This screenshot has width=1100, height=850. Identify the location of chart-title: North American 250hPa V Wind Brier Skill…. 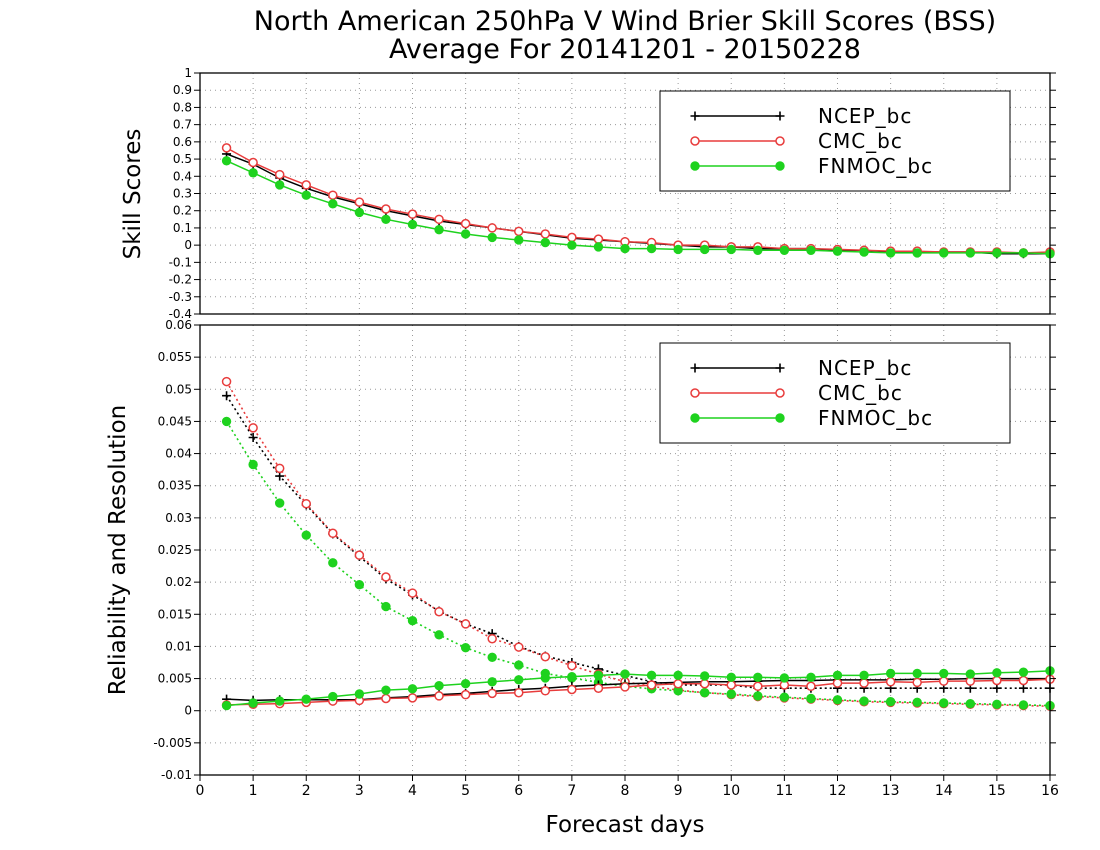
(625, 21).